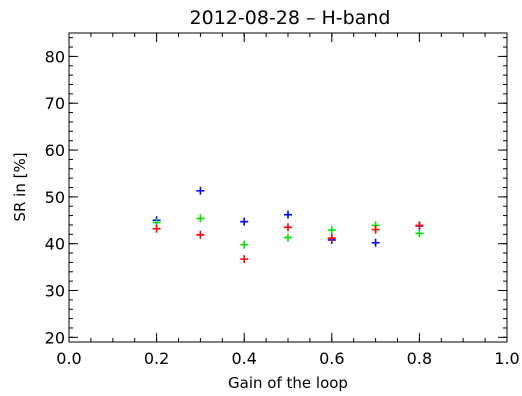 The width and height of the screenshot is (522, 396). Describe the element at coordinates (55, 291) in the screenshot. I see `y-tick-label: 30` at that location.